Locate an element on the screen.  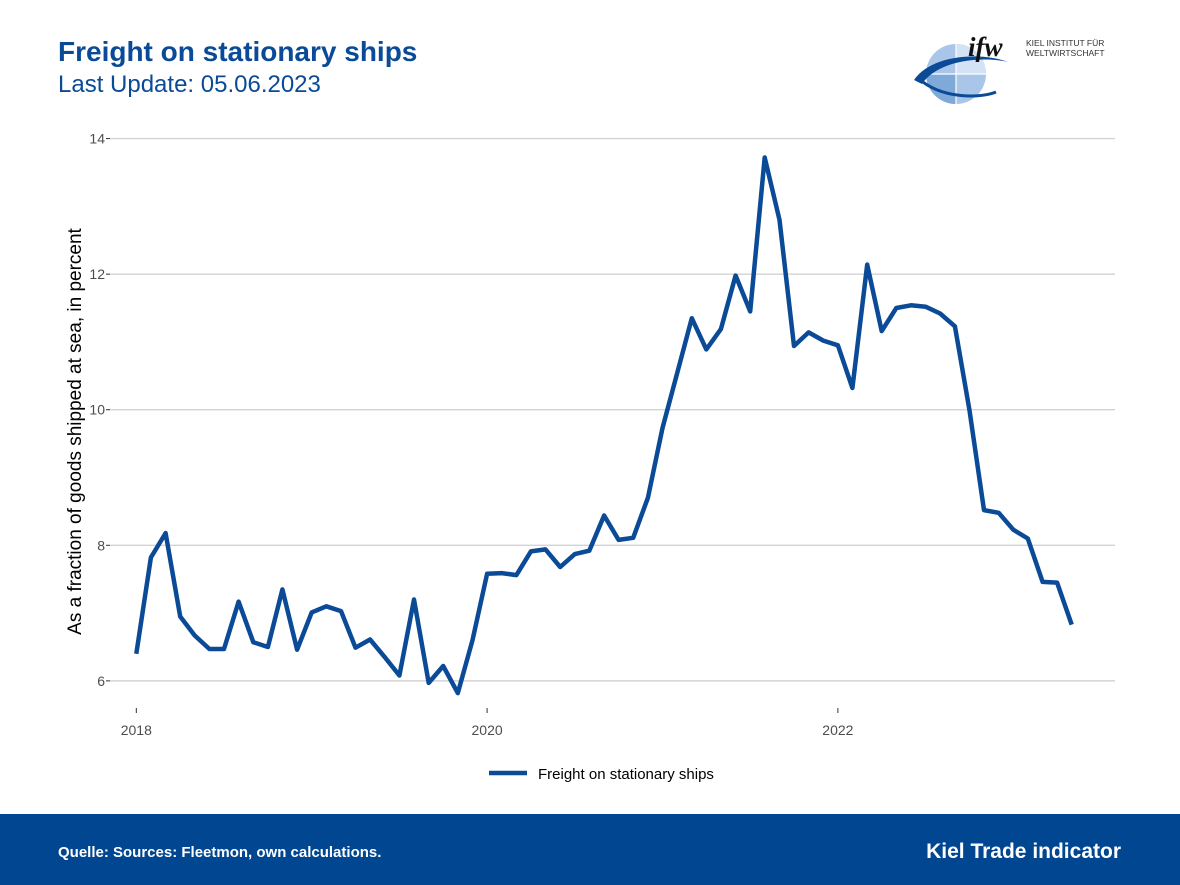
y-tick-label: 6 is located at coordinates (101, 681).